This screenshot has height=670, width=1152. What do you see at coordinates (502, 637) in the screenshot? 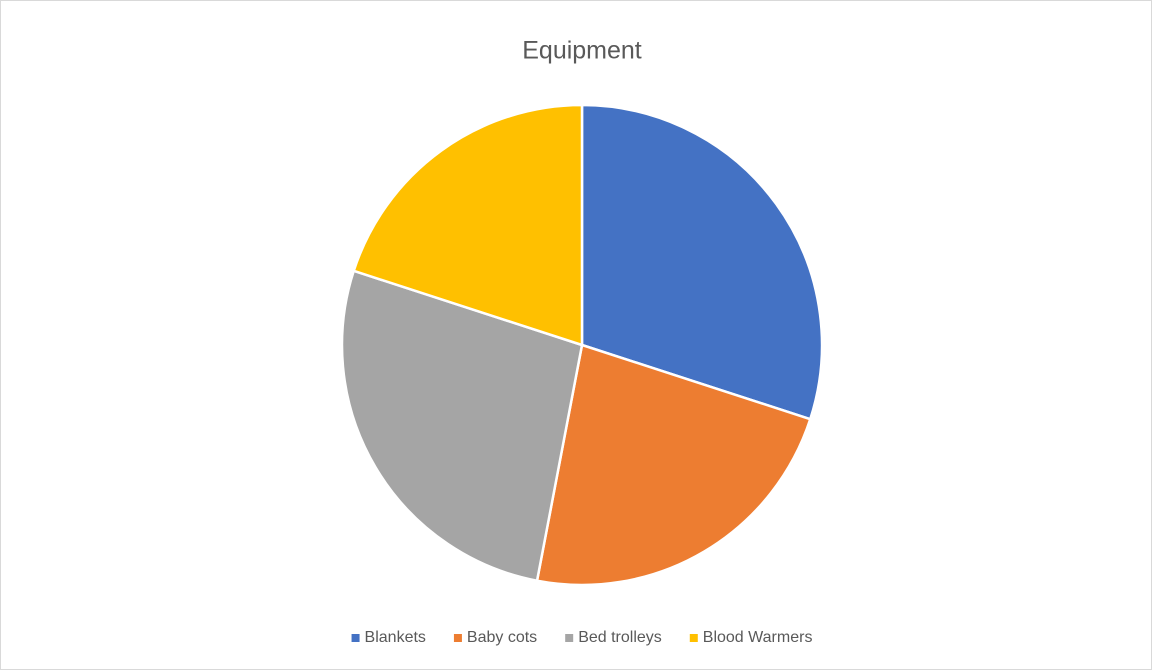
I see `legend-label: Baby cots` at bounding box center [502, 637].